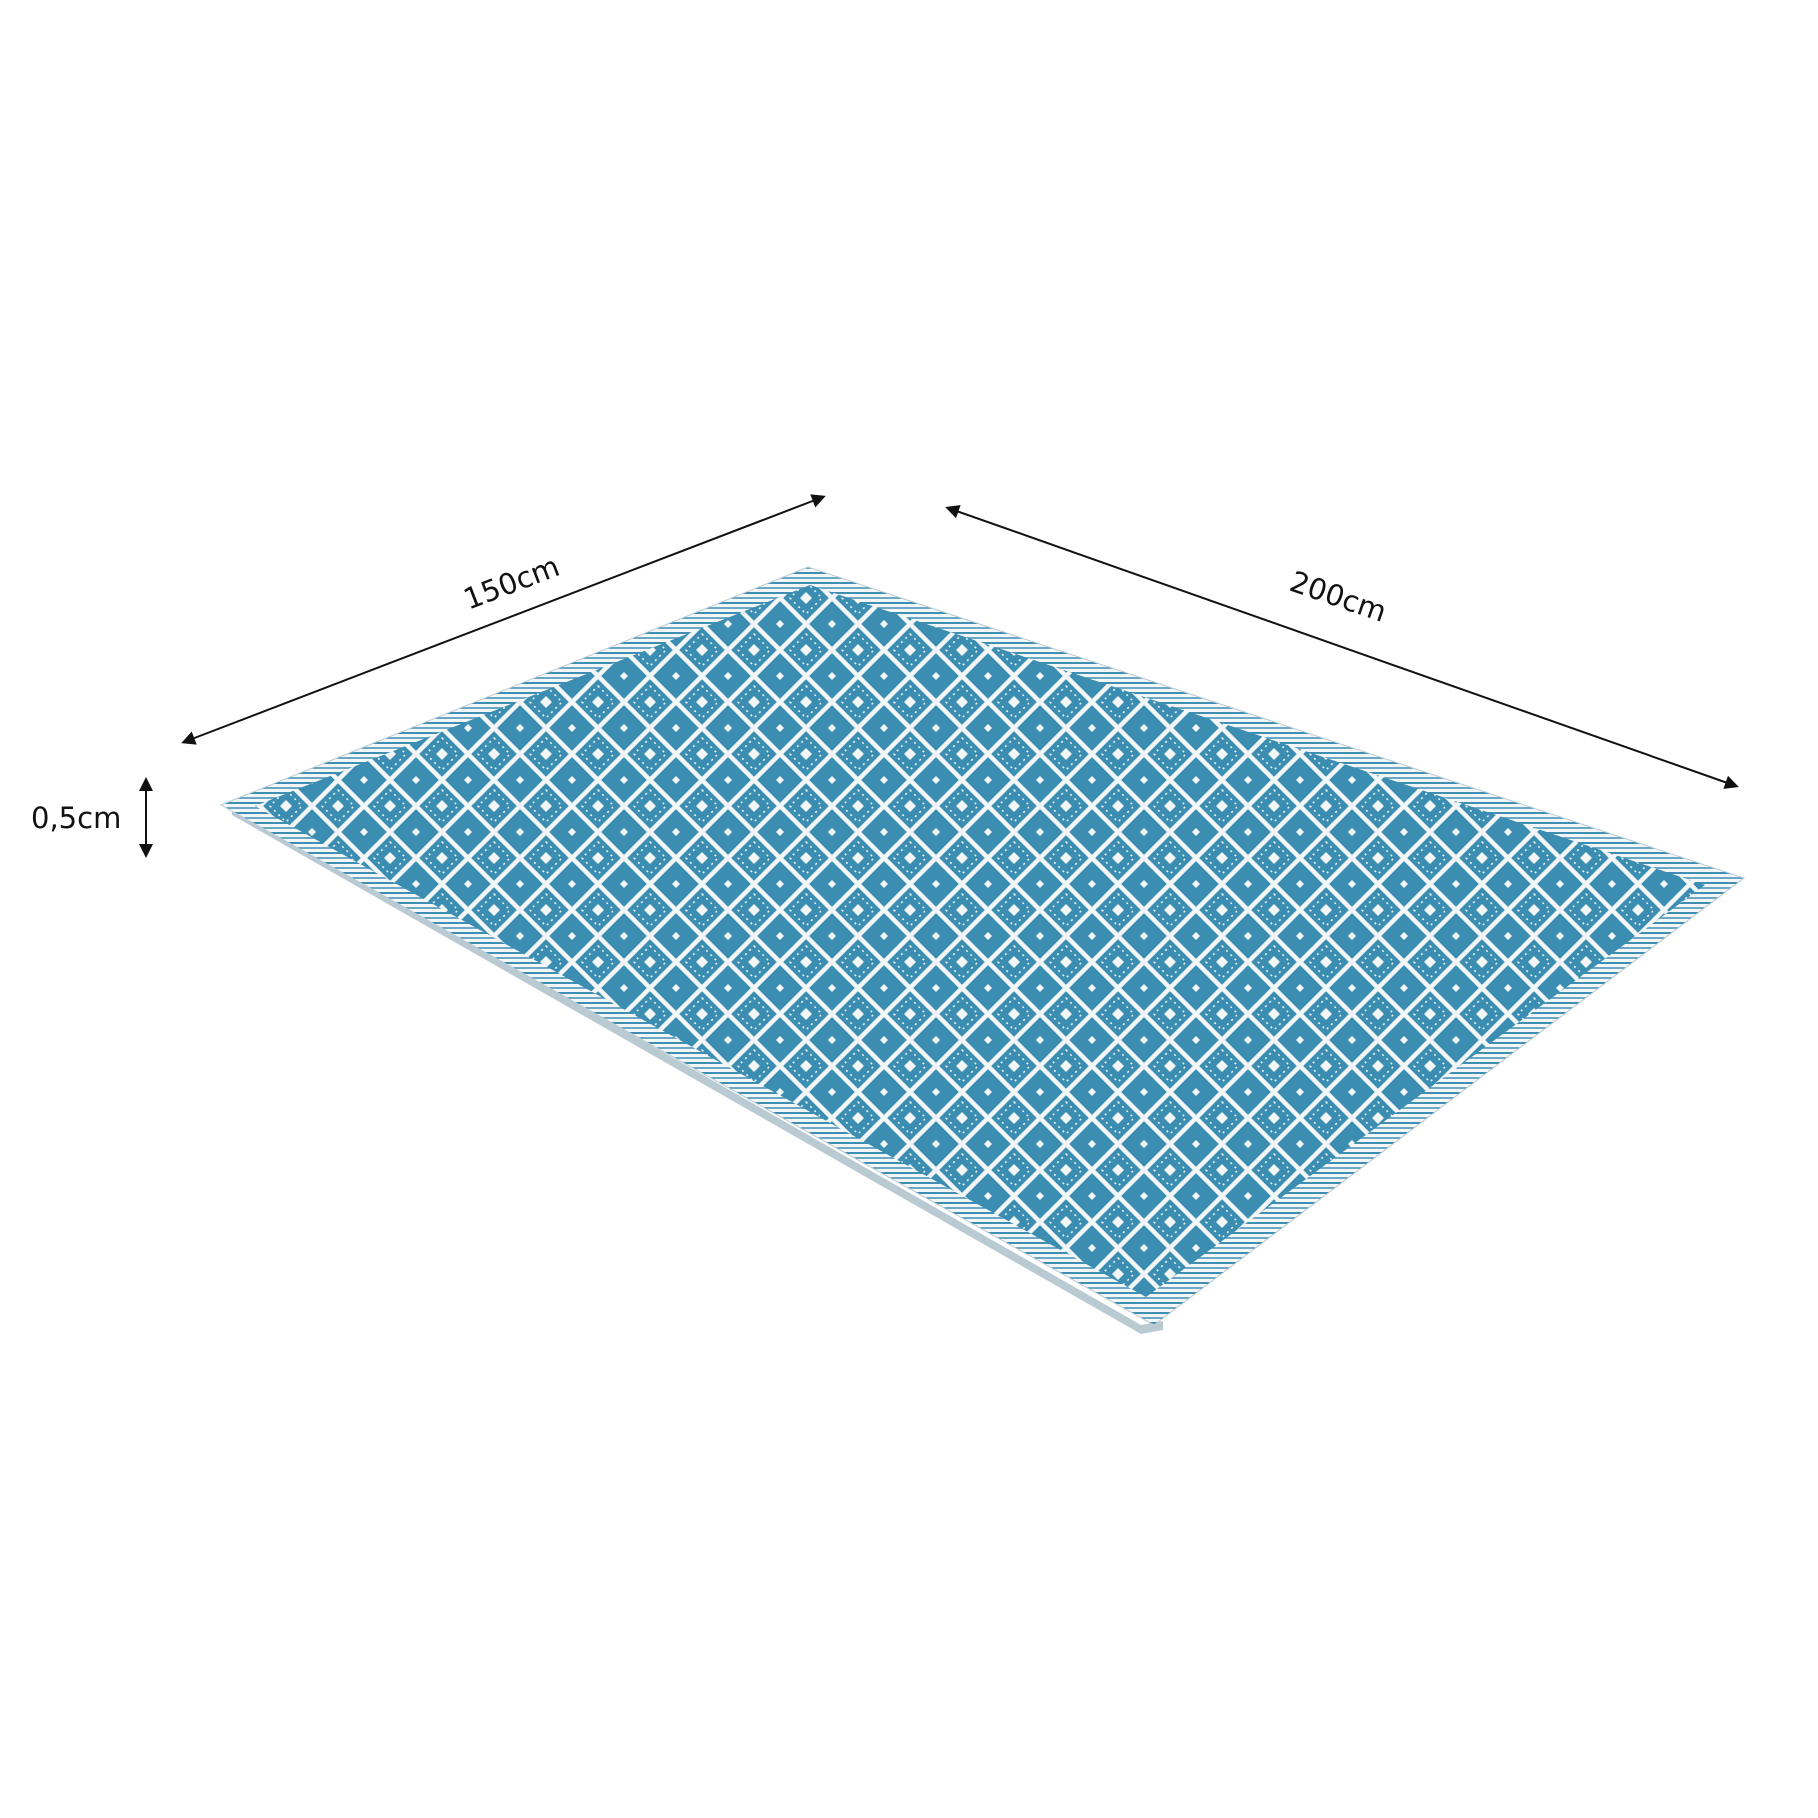 Image resolution: width=1818 pixels, height=1818 pixels. What do you see at coordinates (76, 818) in the screenshot?
I see `thickness-label: 0,5cm` at bounding box center [76, 818].